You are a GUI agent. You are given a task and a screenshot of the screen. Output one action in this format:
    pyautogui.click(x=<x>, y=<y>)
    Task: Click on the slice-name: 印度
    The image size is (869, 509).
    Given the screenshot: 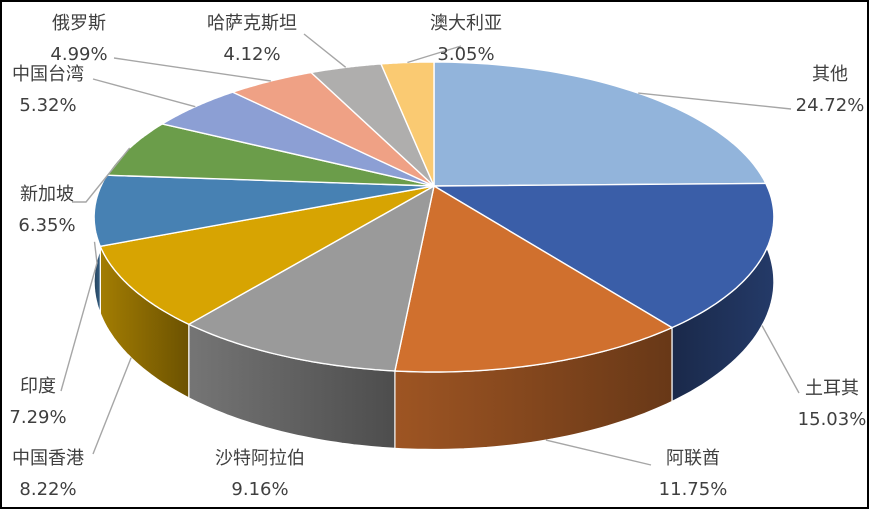 What is the action you would take?
    pyautogui.click(x=38, y=386)
    